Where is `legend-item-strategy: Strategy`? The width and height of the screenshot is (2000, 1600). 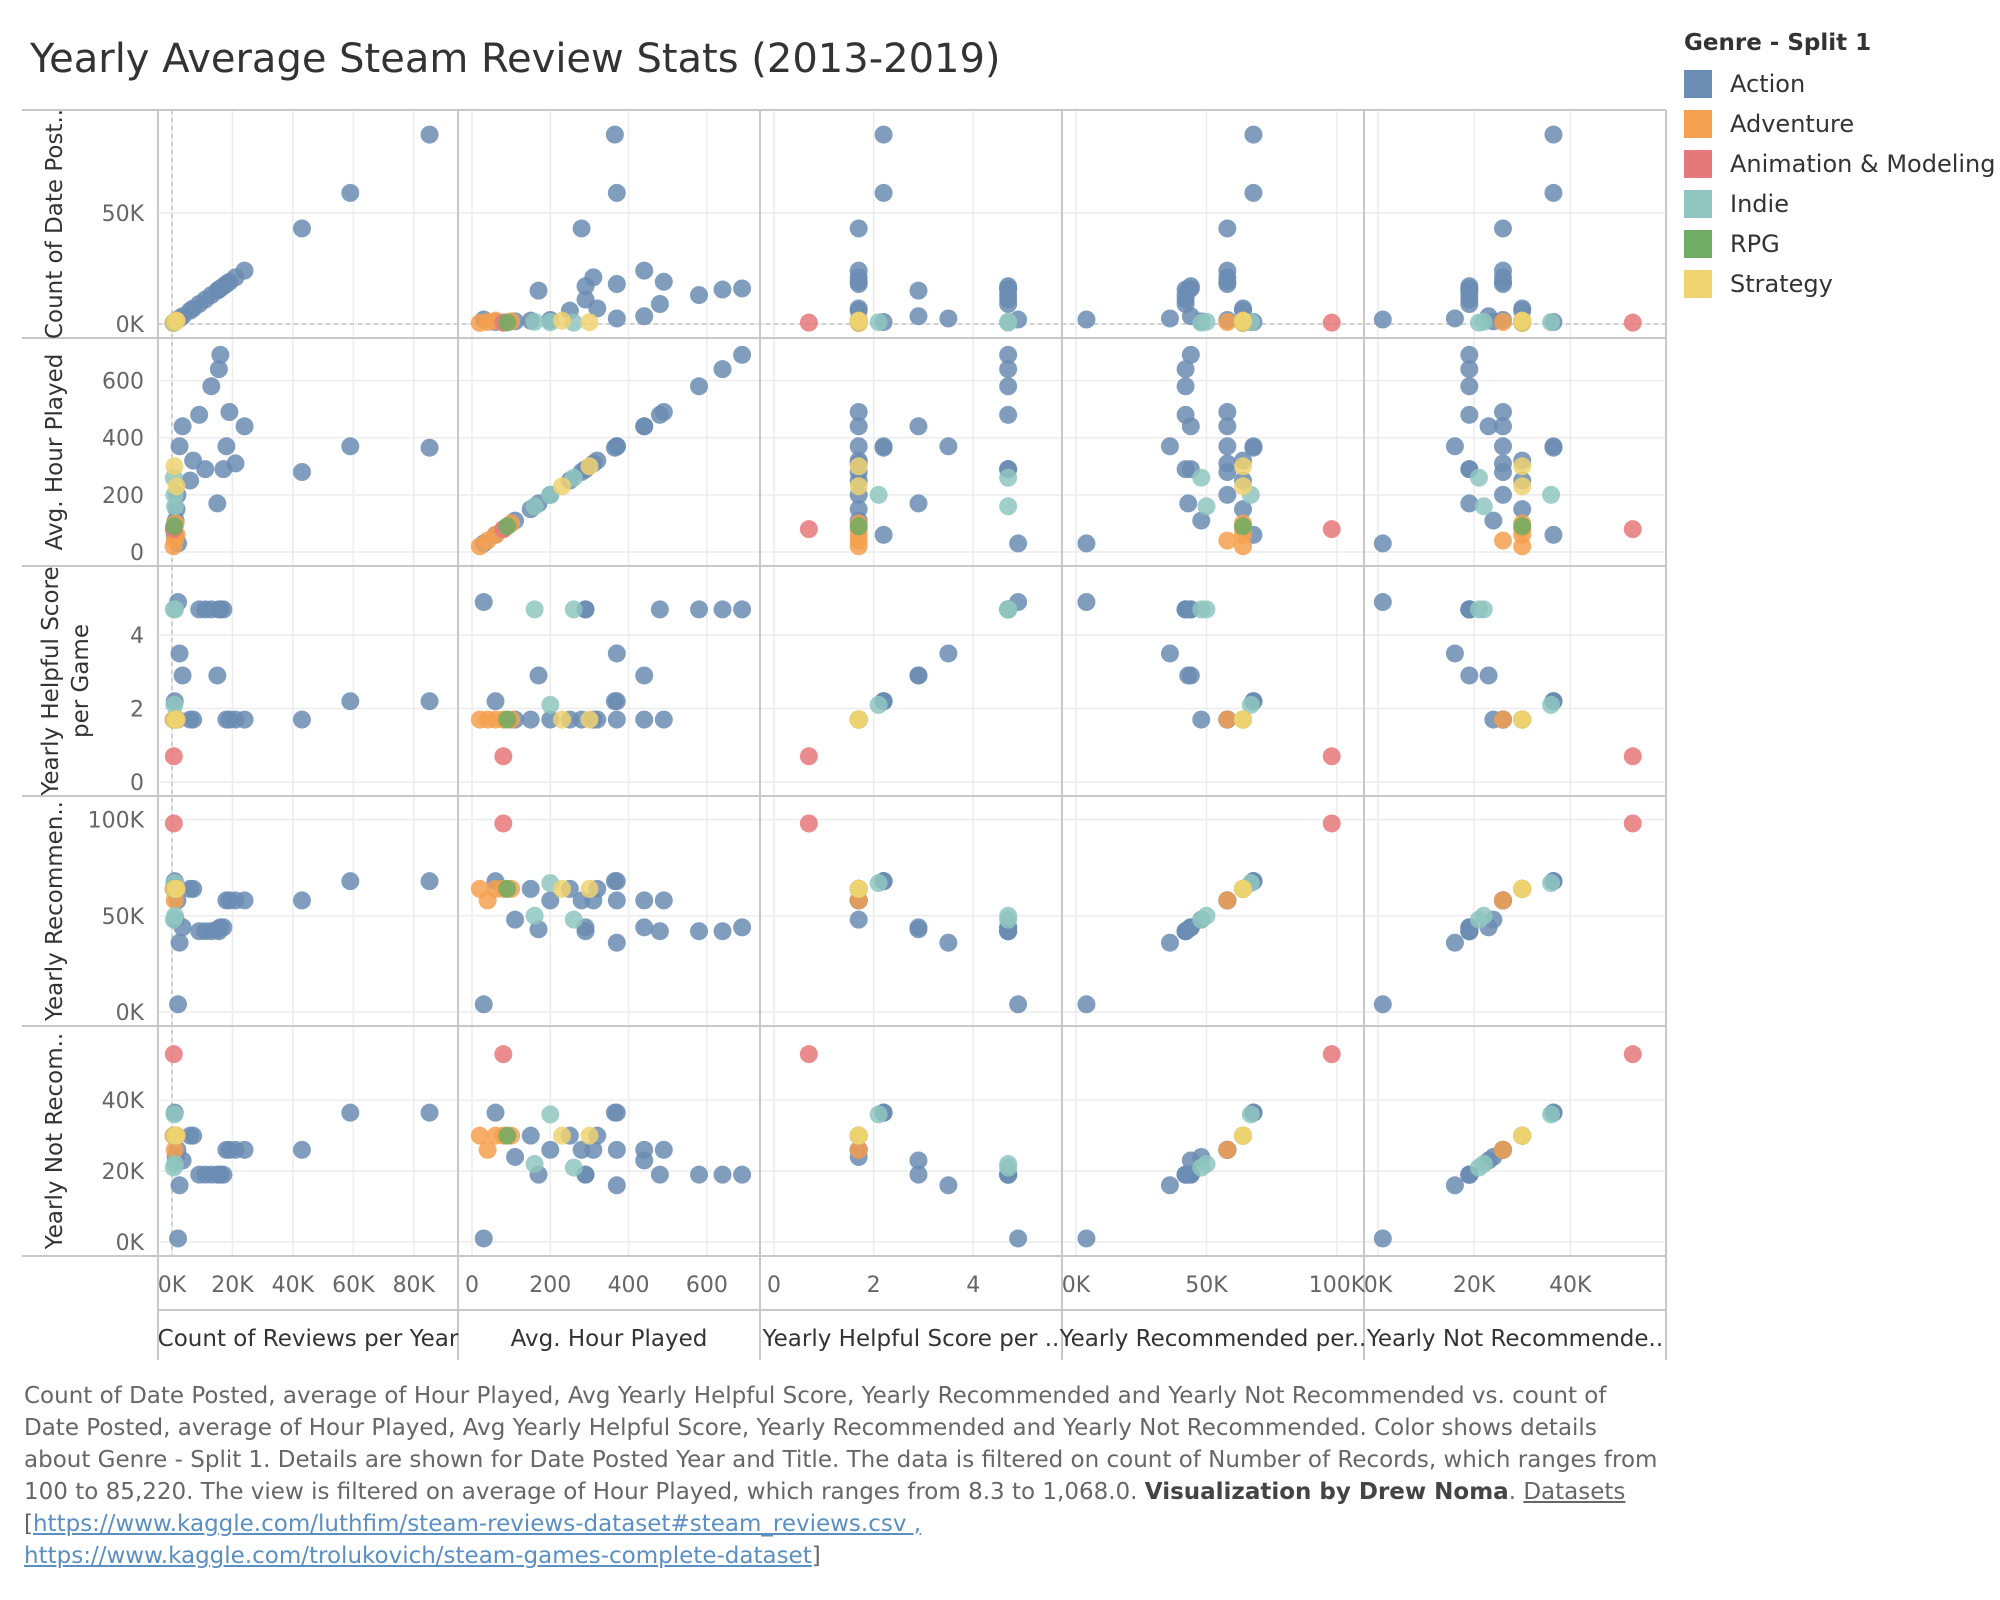
legend-item-strategy: Strategy is located at coordinates (1840, 284).